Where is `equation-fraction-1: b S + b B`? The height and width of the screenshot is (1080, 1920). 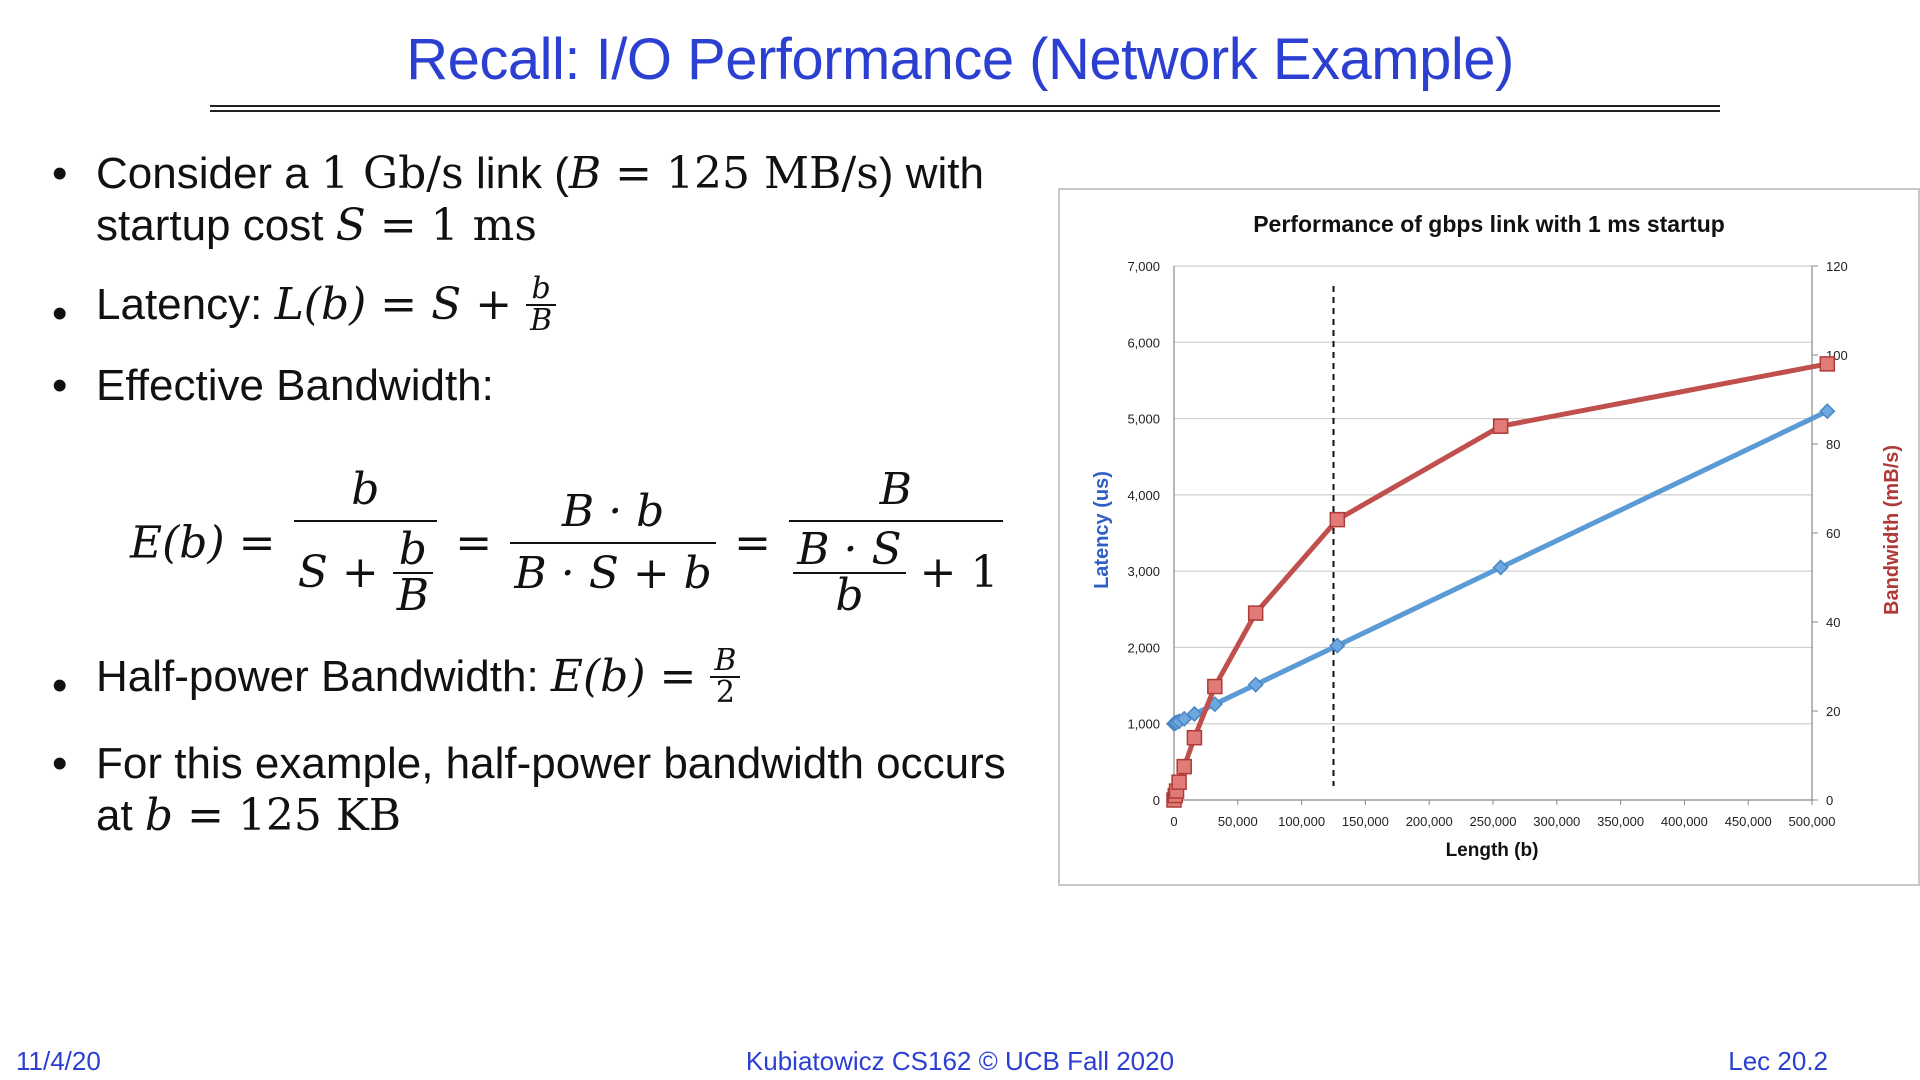
equation-fraction-1: b S + b B is located at coordinates (365, 543).